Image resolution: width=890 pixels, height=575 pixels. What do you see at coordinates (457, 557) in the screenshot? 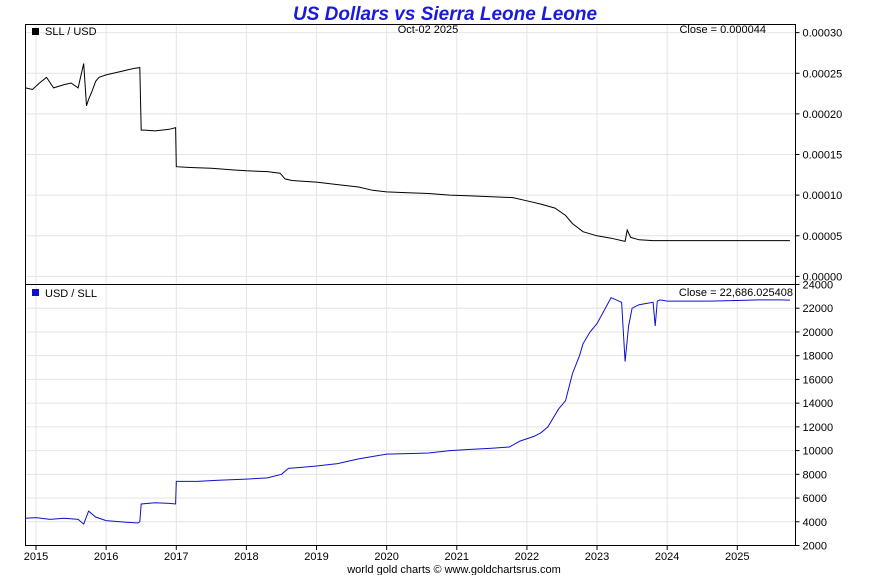
I see `xtick-label-2021: 2021` at bounding box center [457, 557].